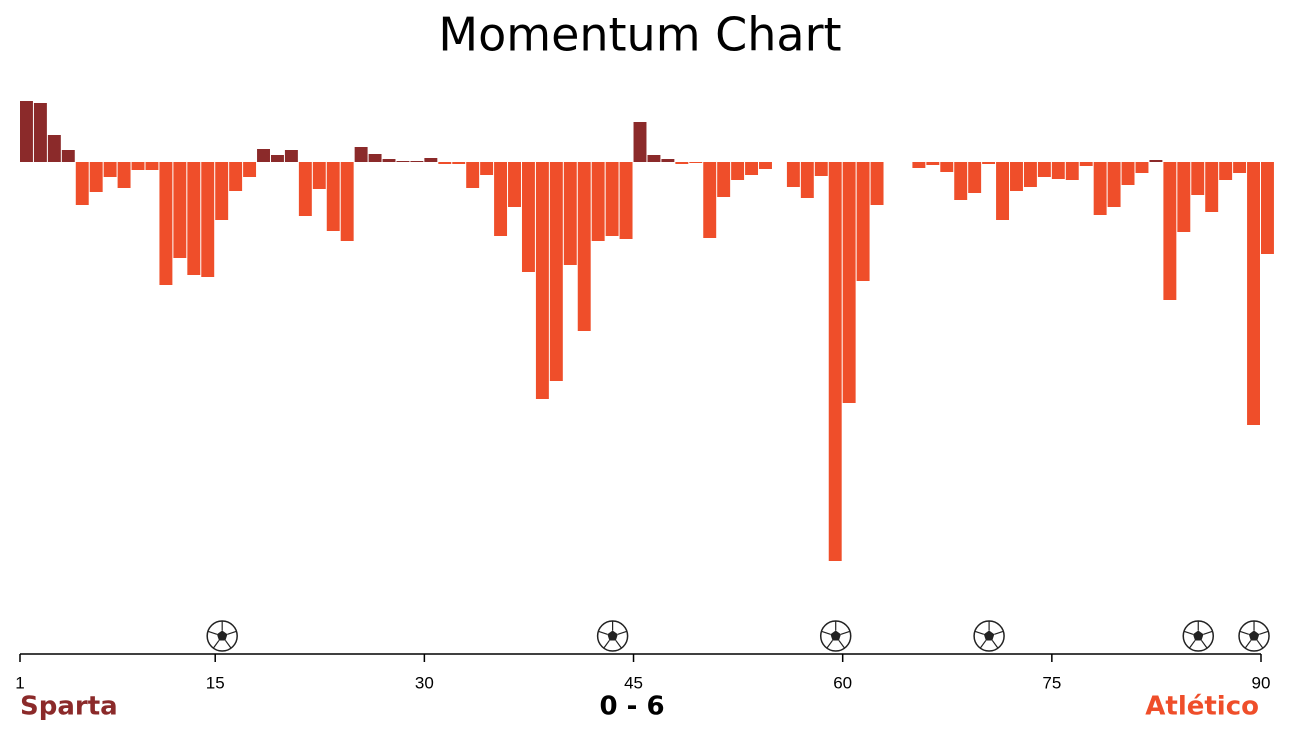  What do you see at coordinates (633, 682) in the screenshot?
I see `x-tick-label: 45` at bounding box center [633, 682].